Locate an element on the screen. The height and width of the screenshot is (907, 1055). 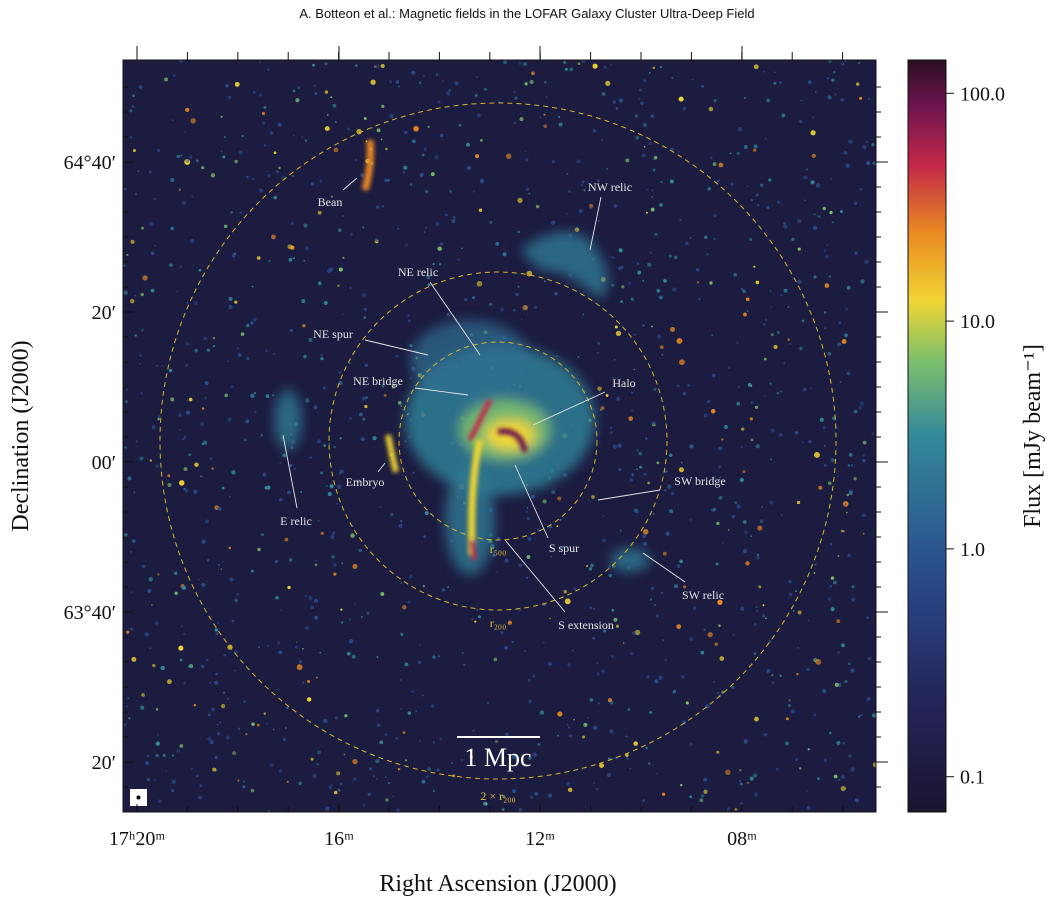
annotation: NE bridge is located at coordinates (378, 381).